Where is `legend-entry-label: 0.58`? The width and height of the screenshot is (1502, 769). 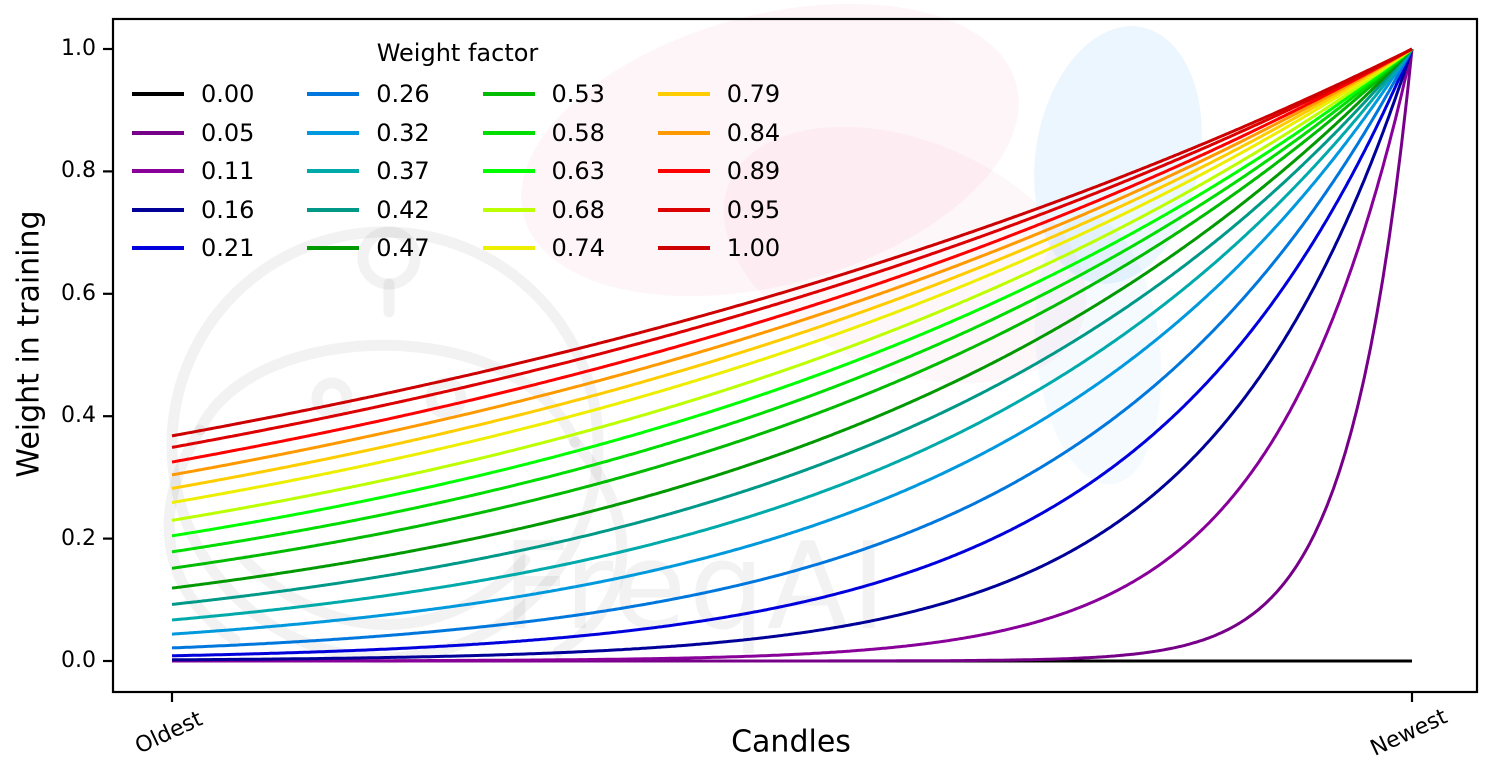
legend-entry-label: 0.58 is located at coordinates (578, 132).